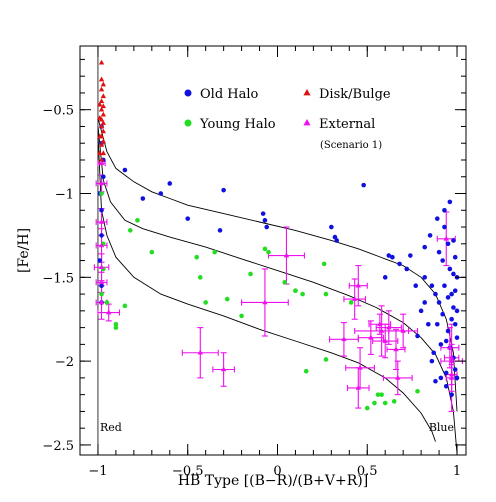 The image size is (496, 502). I want to click on x-tick-label: −1, so click(97, 471).